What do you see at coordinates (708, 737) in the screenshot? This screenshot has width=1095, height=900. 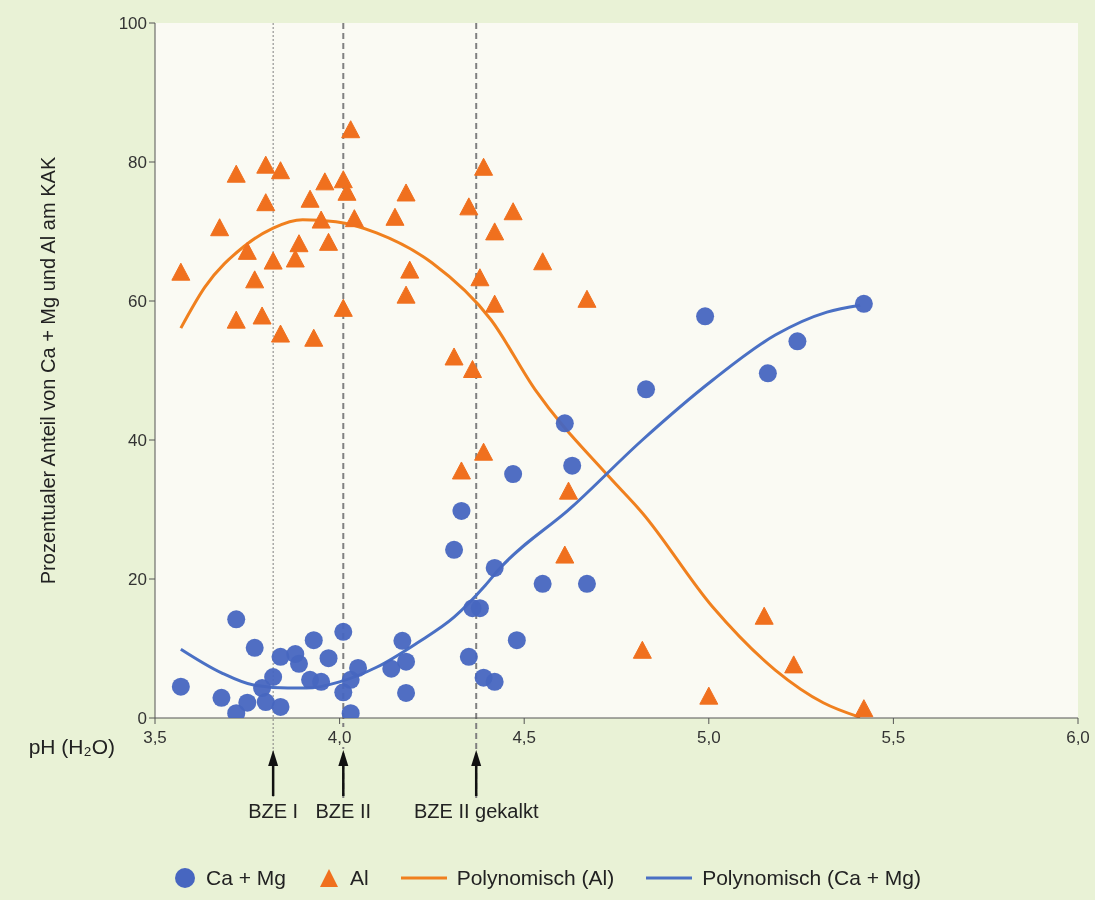 I see `x-tick-label: 5,0` at bounding box center [708, 737].